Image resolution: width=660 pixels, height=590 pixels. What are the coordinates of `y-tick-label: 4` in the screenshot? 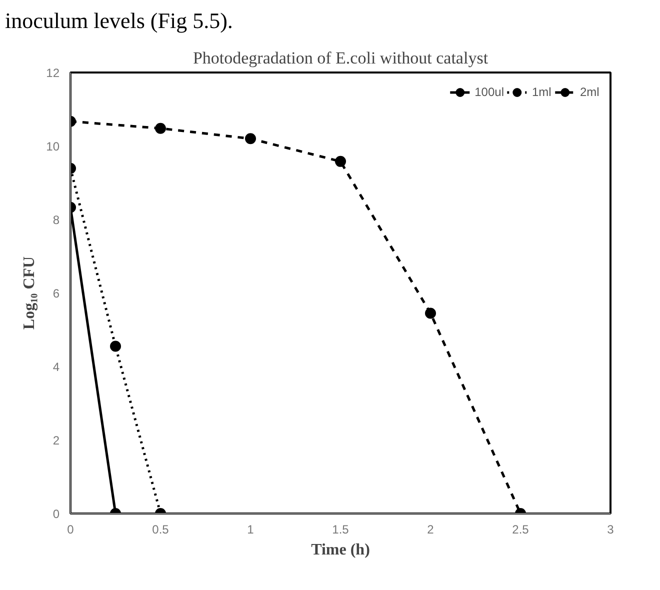 It's located at (56, 367).